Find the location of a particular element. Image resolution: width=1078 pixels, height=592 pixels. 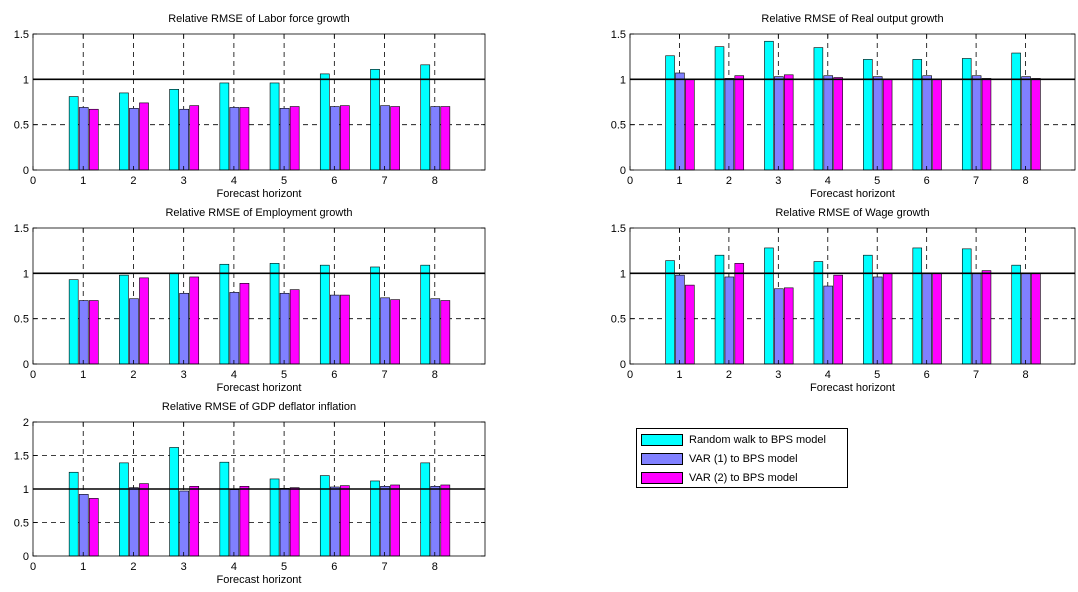

chart-title: Relative RMSE of Employment growth is located at coordinates (258, 213).